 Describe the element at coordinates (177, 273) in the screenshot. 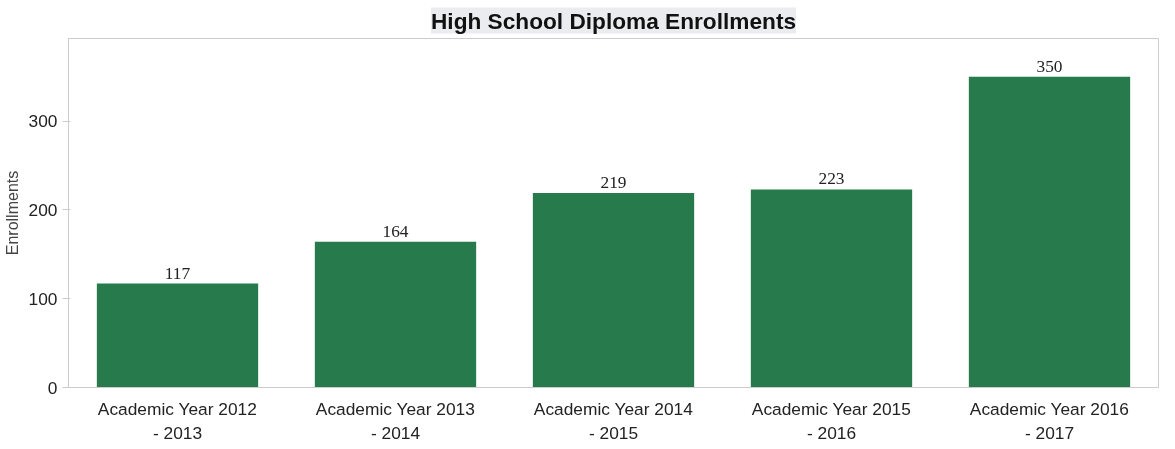

I see `data-label: 117` at that location.